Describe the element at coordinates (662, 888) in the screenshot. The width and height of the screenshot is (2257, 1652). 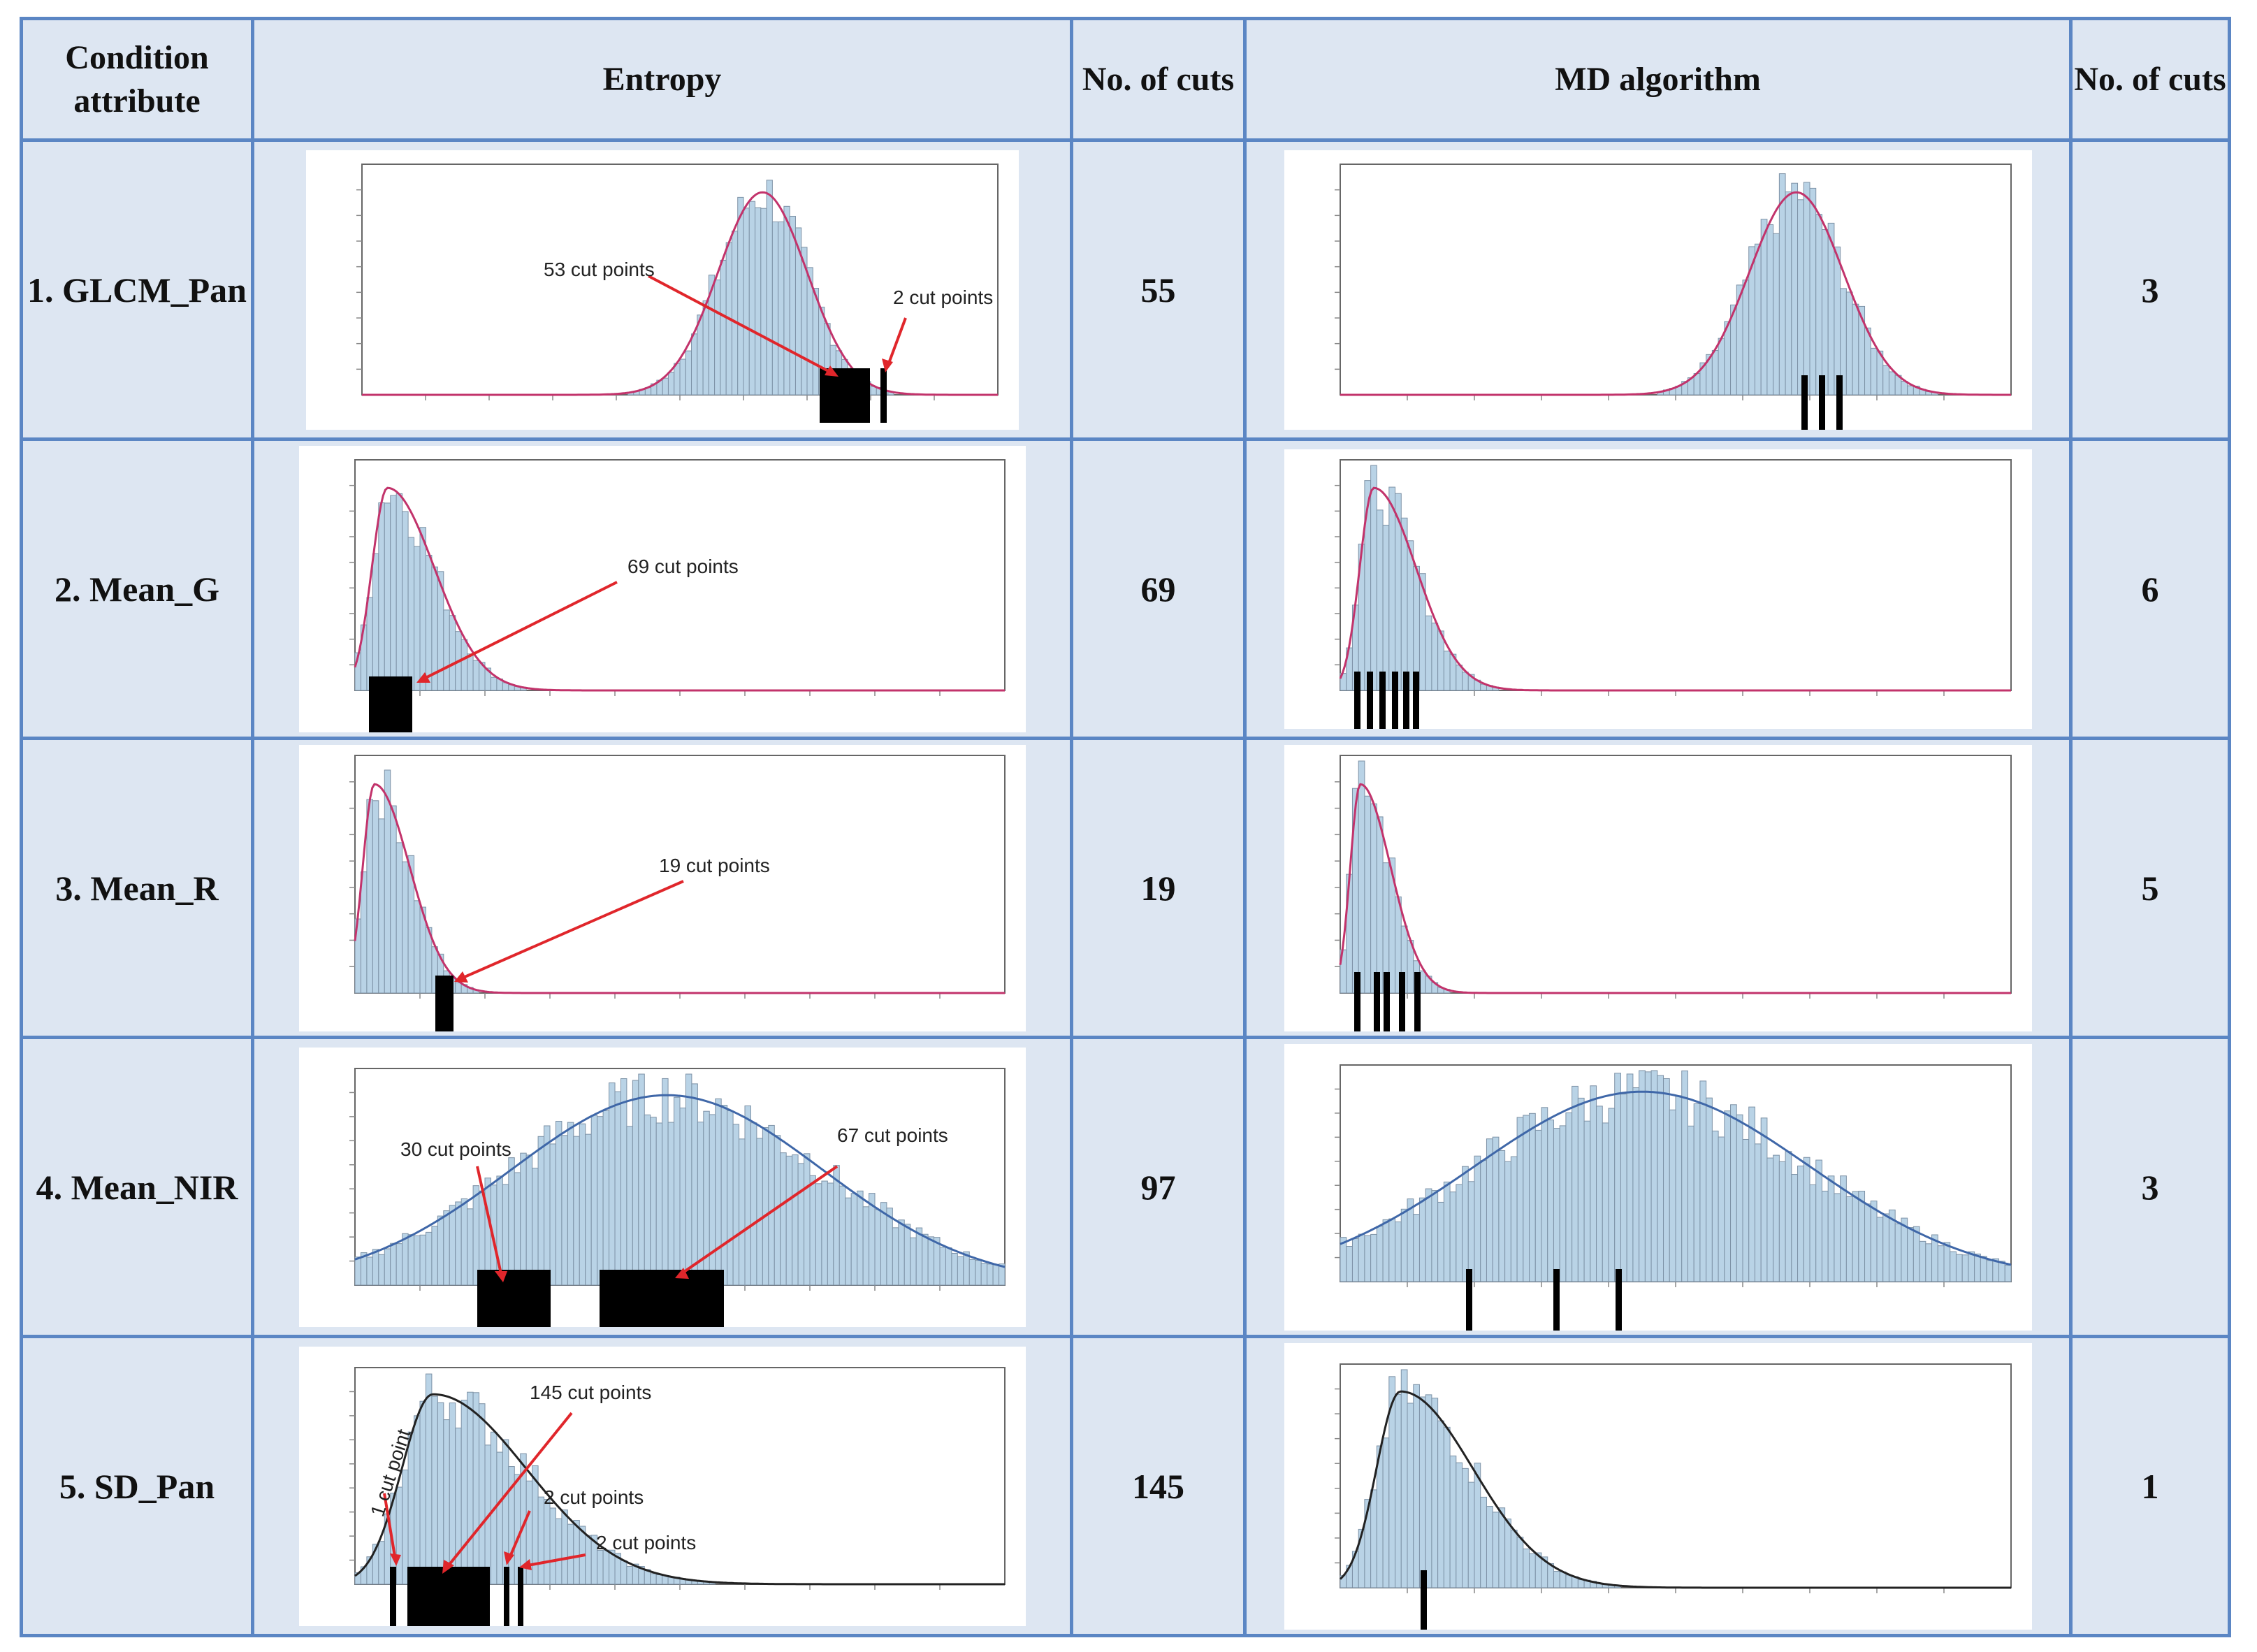
I see `entropy-plot-cell: 19 cut points` at that location.